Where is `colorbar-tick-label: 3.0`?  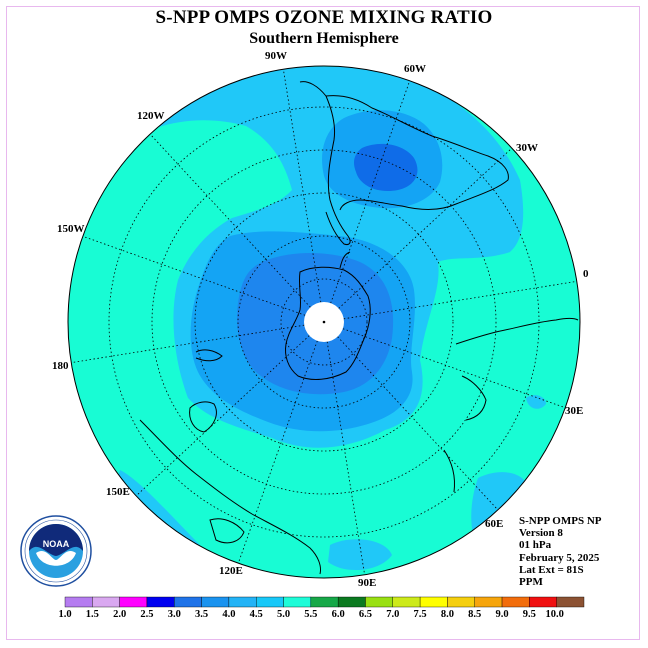 colorbar-tick-label: 3.0 is located at coordinates (174, 614).